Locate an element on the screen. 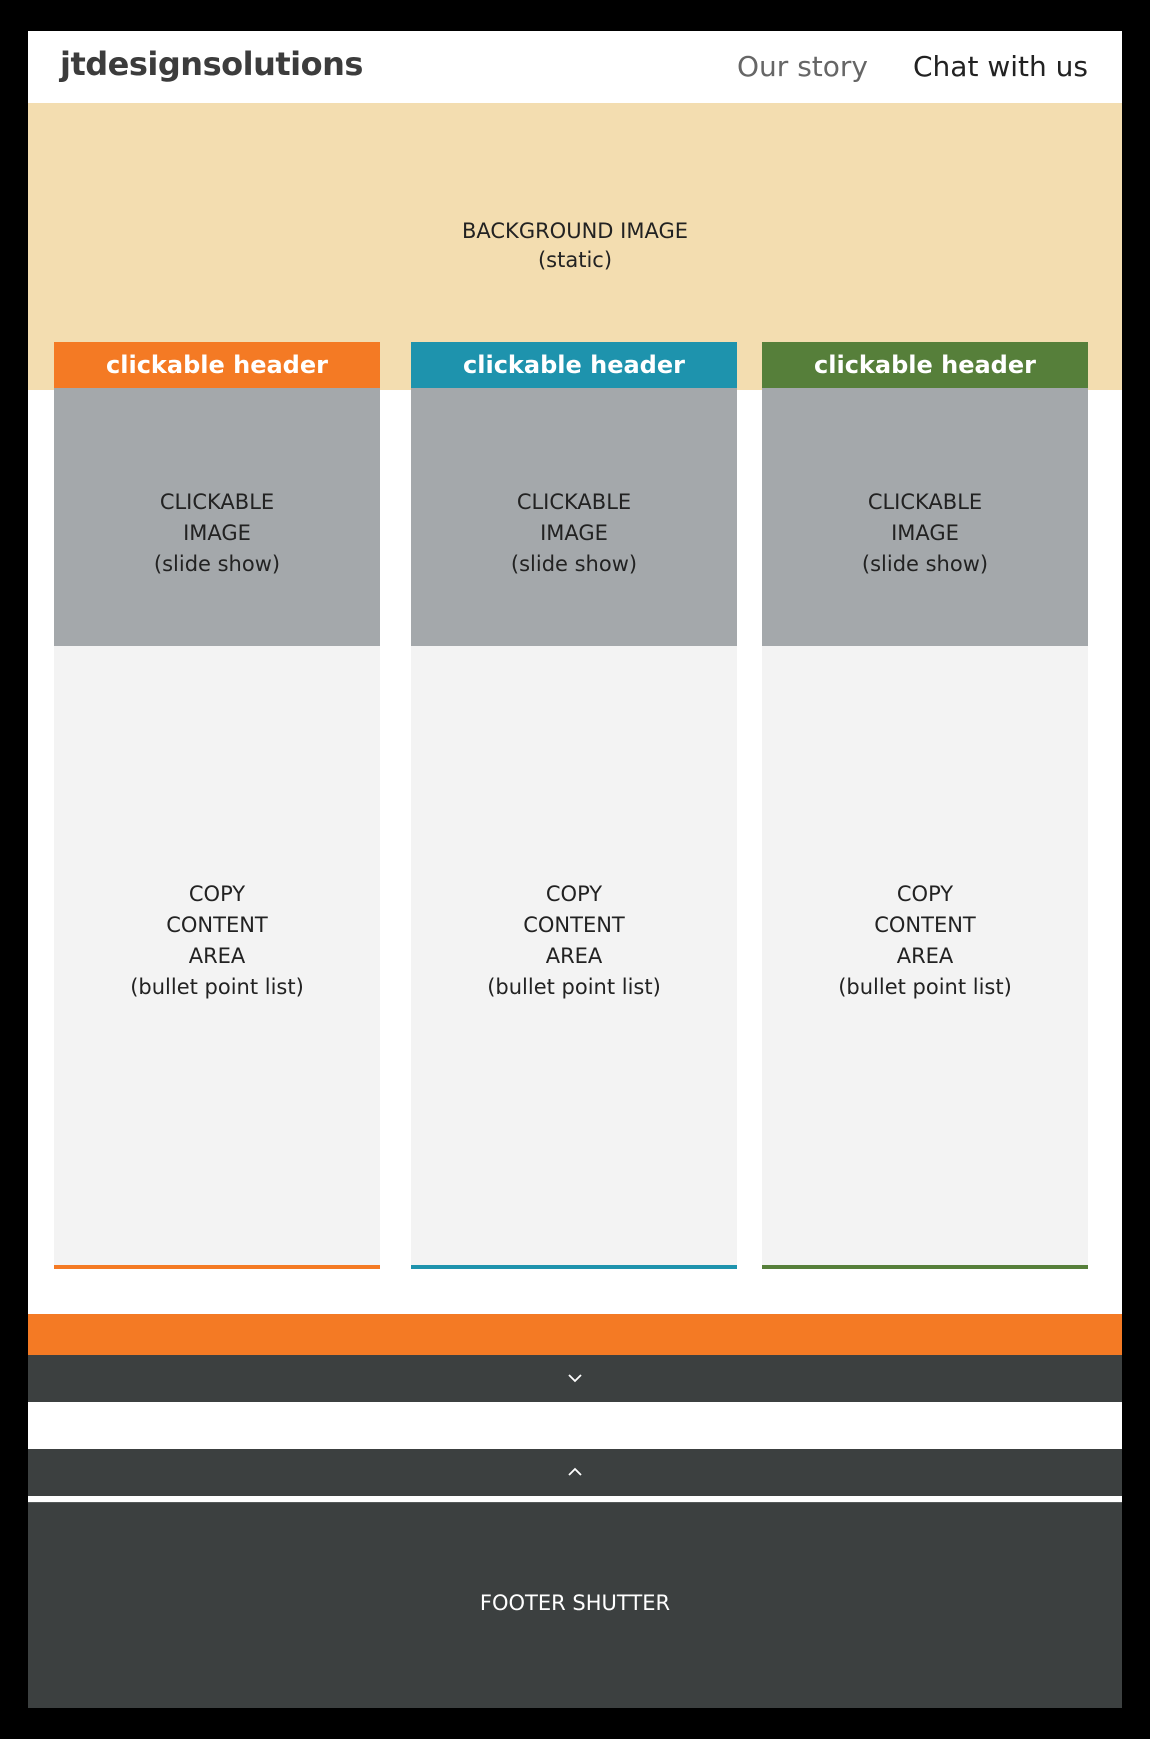 The image size is (1150, 1739). column-3-copy-placeholder: COPY CONTENT AREA (bullet point list) is located at coordinates (925, 941).